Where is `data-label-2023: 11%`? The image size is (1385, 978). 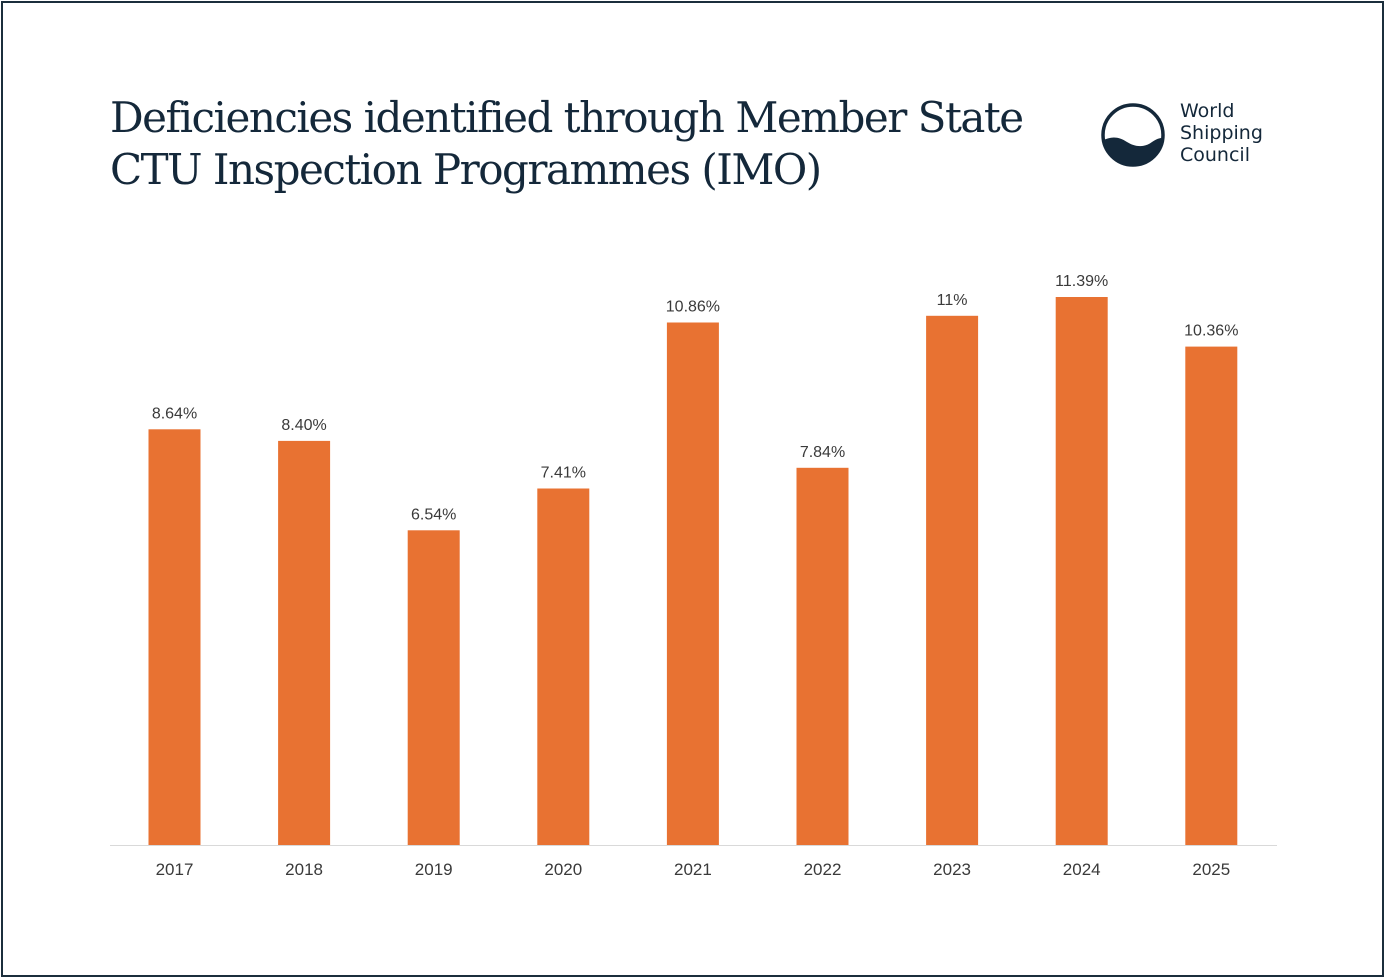 data-label-2023: 11% is located at coordinates (952, 300).